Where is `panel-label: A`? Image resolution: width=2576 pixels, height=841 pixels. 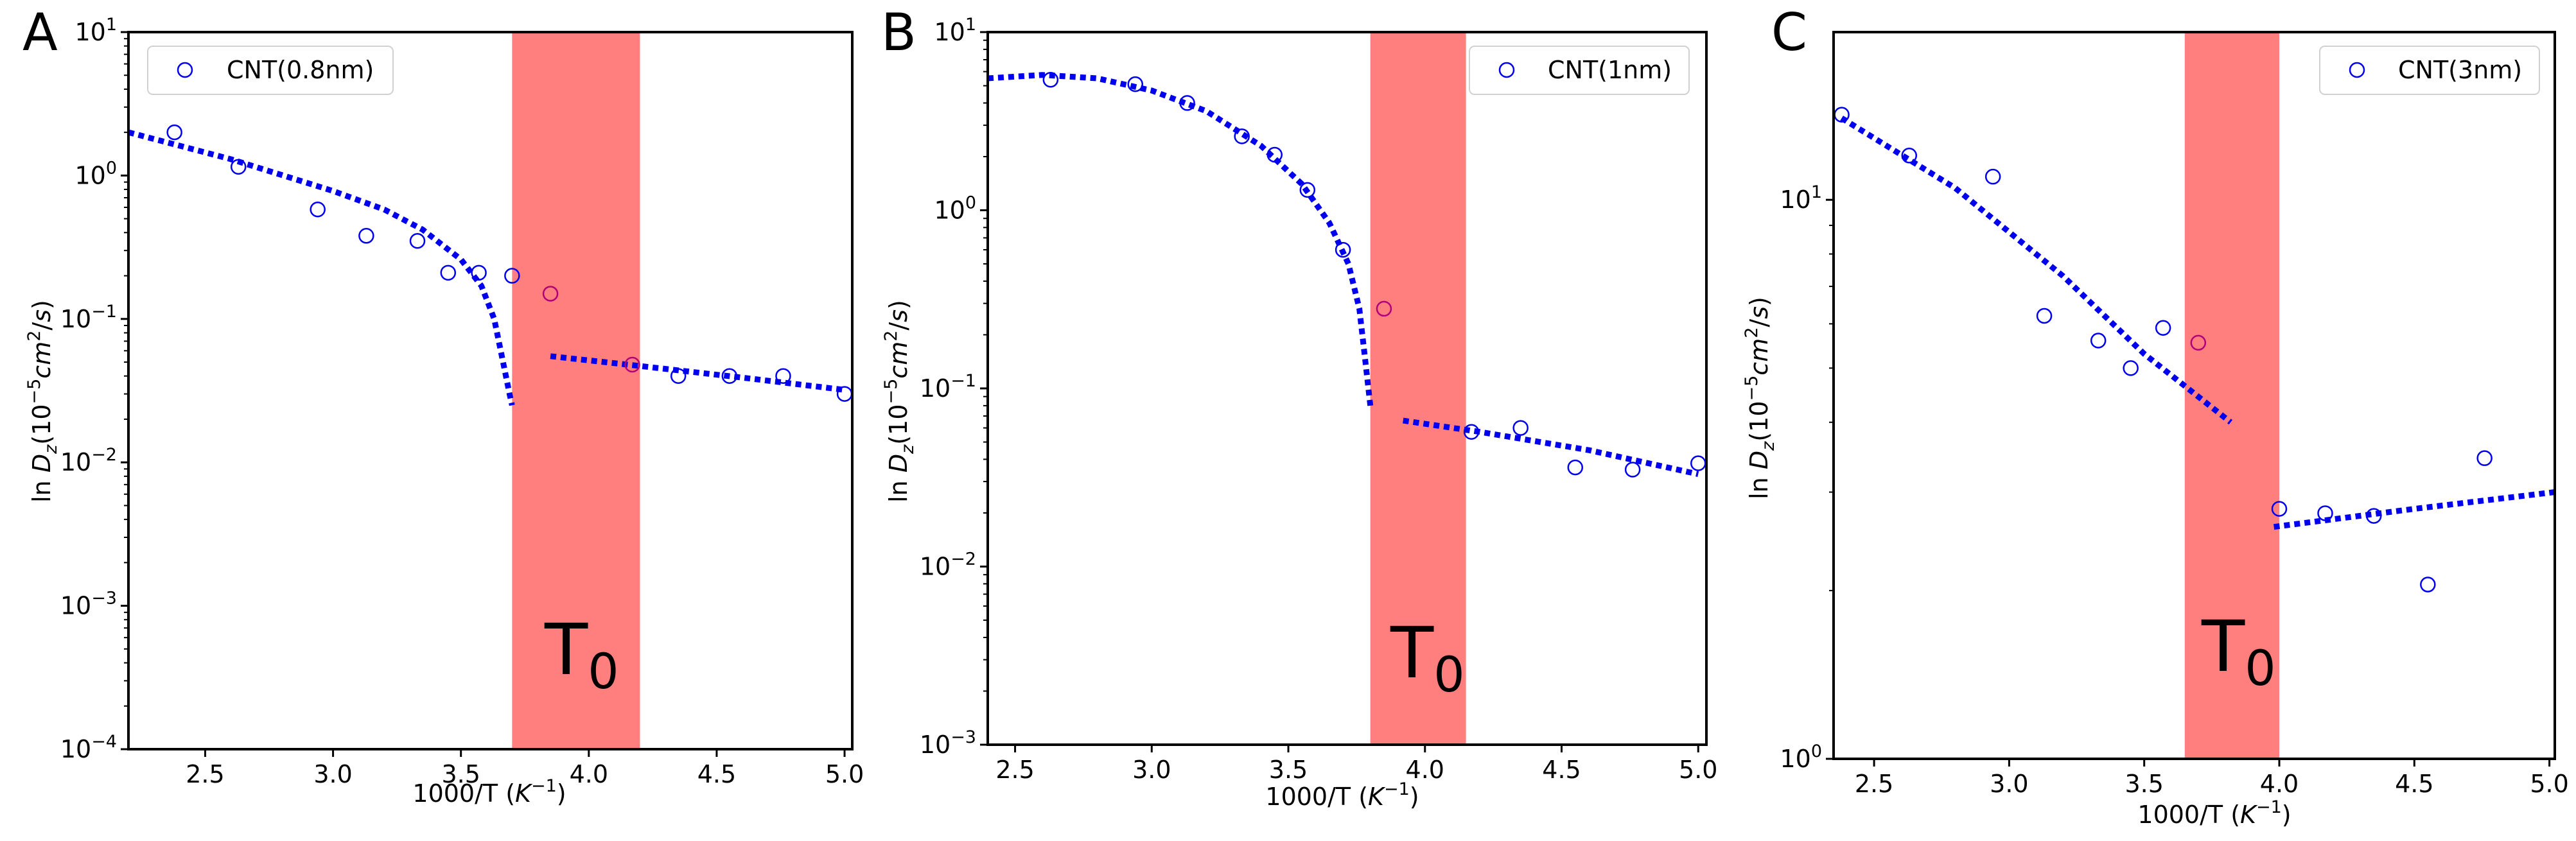
panel-label: A is located at coordinates (40, 32).